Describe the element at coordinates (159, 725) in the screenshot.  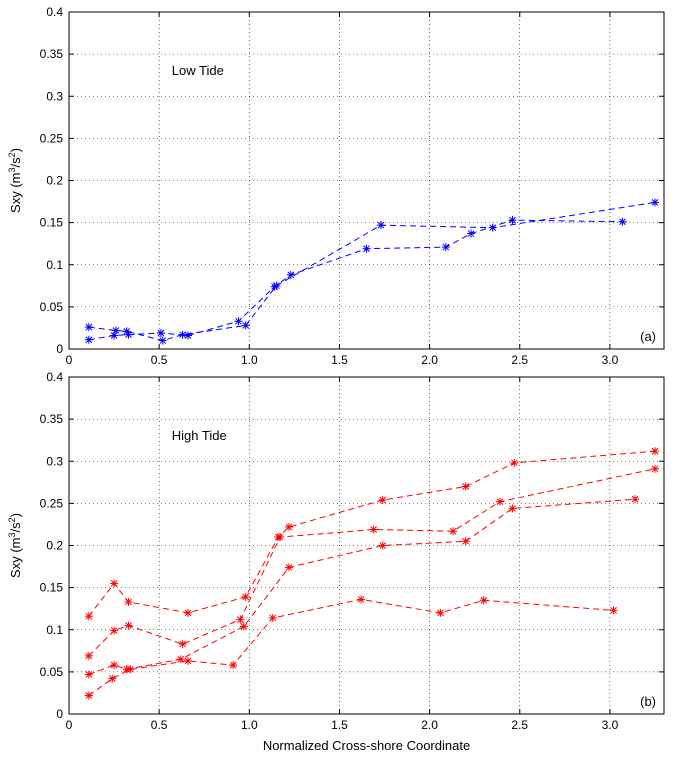
I see `panel-b-xtick-label: 0.5` at that location.